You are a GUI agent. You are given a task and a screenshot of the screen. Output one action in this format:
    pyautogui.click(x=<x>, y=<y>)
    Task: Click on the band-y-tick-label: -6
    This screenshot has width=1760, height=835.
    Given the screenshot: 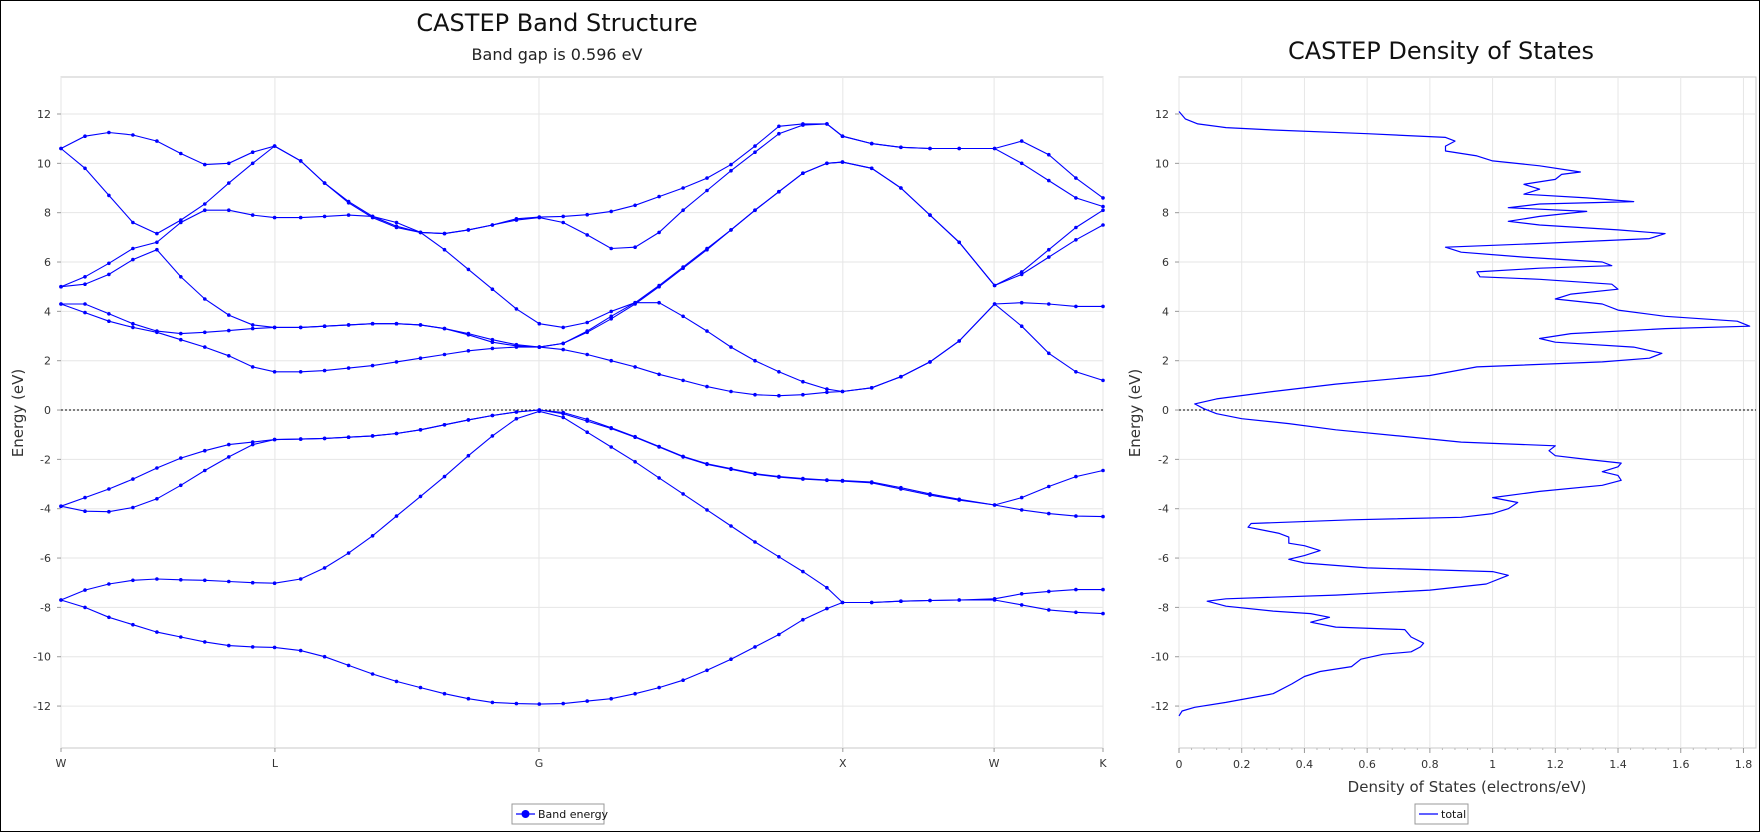 What is the action you would take?
    pyautogui.click(x=45, y=558)
    